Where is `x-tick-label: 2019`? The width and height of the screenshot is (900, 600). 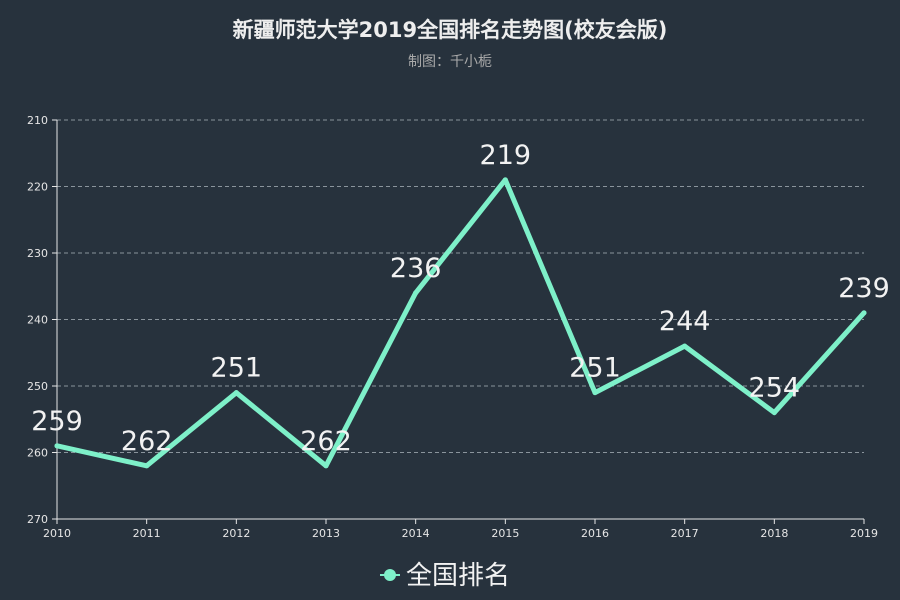 x-tick-label: 2019 is located at coordinates (864, 533).